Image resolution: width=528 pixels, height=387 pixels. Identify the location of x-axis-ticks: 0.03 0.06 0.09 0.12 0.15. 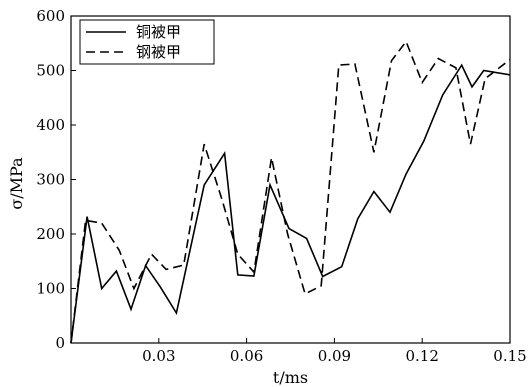
(334, 351).